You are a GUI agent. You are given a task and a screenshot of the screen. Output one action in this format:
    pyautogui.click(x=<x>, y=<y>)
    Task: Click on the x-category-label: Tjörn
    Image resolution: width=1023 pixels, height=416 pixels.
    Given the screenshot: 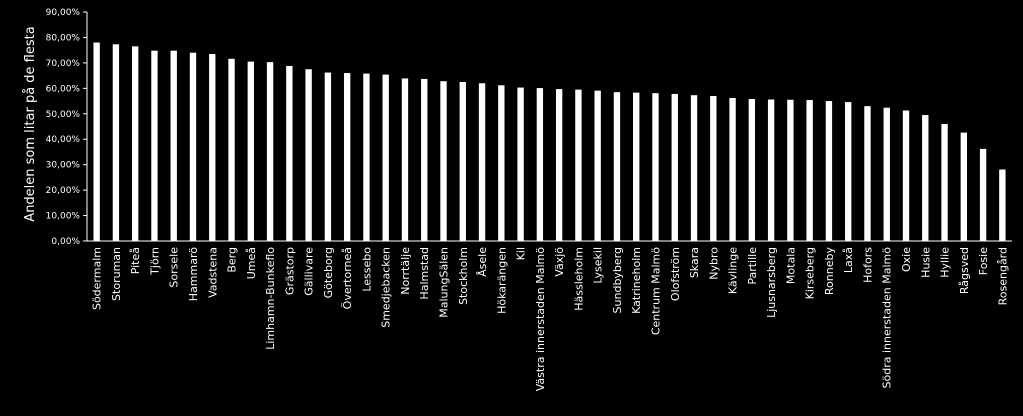 What is the action you would take?
    pyautogui.click(x=154, y=261)
    